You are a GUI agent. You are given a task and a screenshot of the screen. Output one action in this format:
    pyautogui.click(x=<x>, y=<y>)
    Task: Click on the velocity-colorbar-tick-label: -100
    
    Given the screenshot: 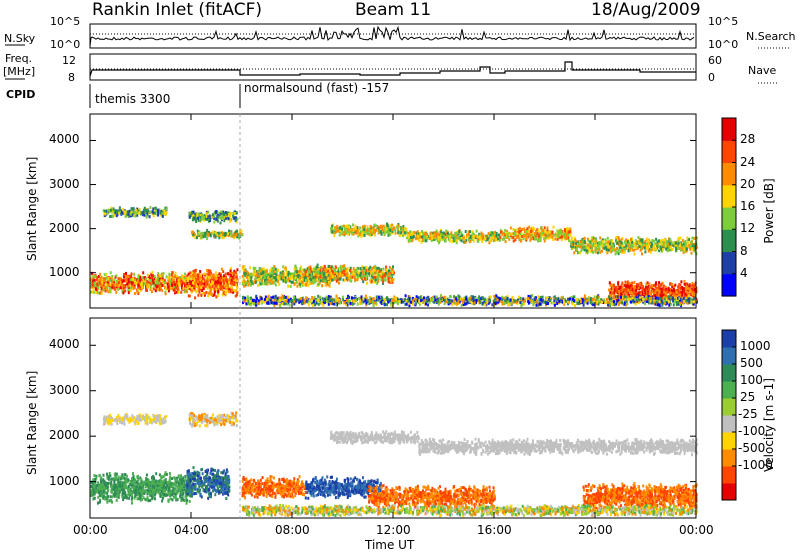 What is the action you would take?
    pyautogui.click(x=752, y=431)
    